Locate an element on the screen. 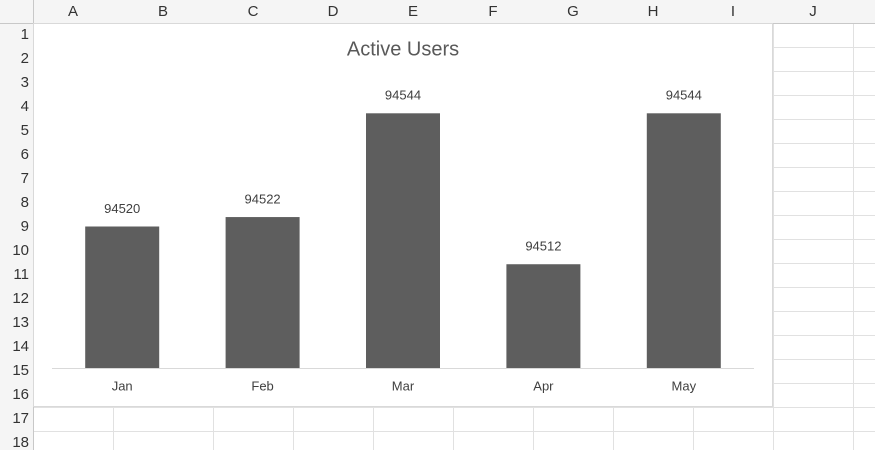  row-header: 11 is located at coordinates (21, 274).